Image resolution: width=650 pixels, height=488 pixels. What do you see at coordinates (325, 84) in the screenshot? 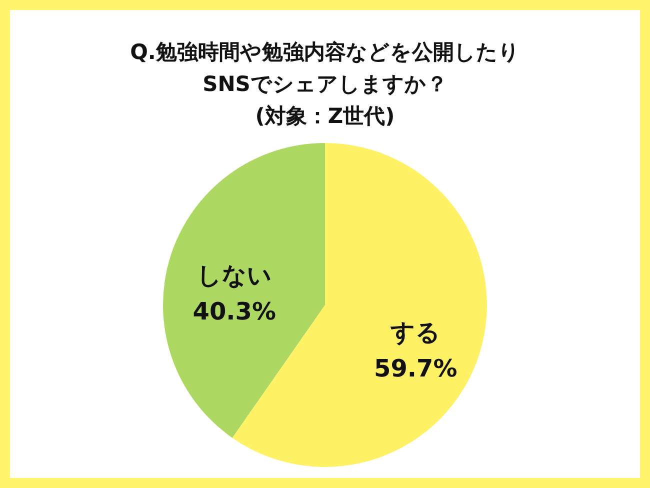
I see `chart-title: Q.勉強時間や勉強内容などを公開したり SNSでシェアしますか？ (対象：Z世代)` at bounding box center [325, 84].